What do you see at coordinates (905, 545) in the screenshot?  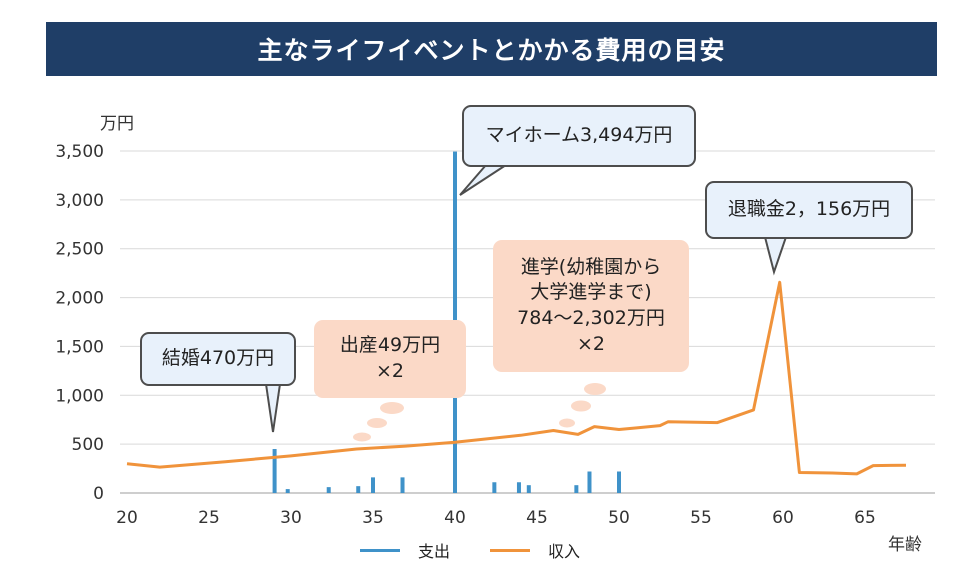 I see `x-axis-label: 年齢` at bounding box center [905, 545].